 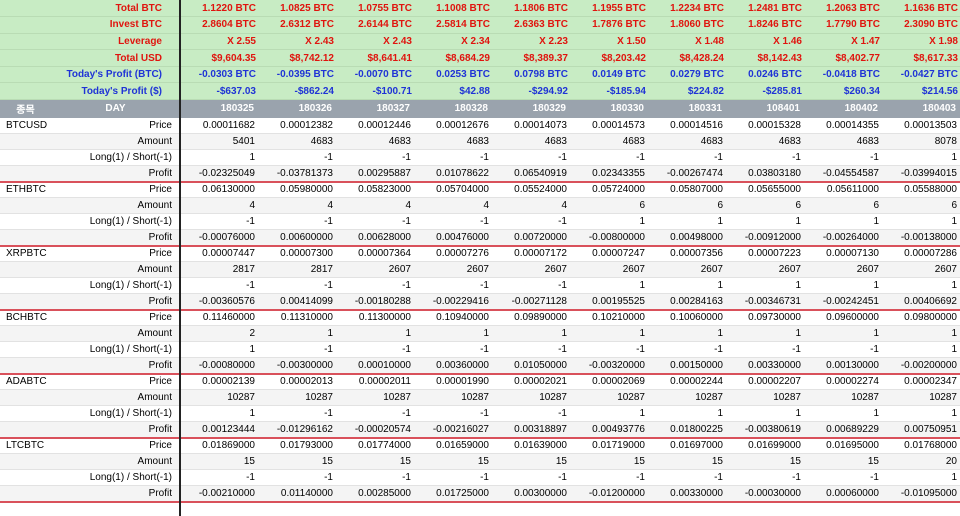 What do you see at coordinates (921, 302) in the screenshot?
I see `value-cell: 0.00406692` at bounding box center [921, 302].